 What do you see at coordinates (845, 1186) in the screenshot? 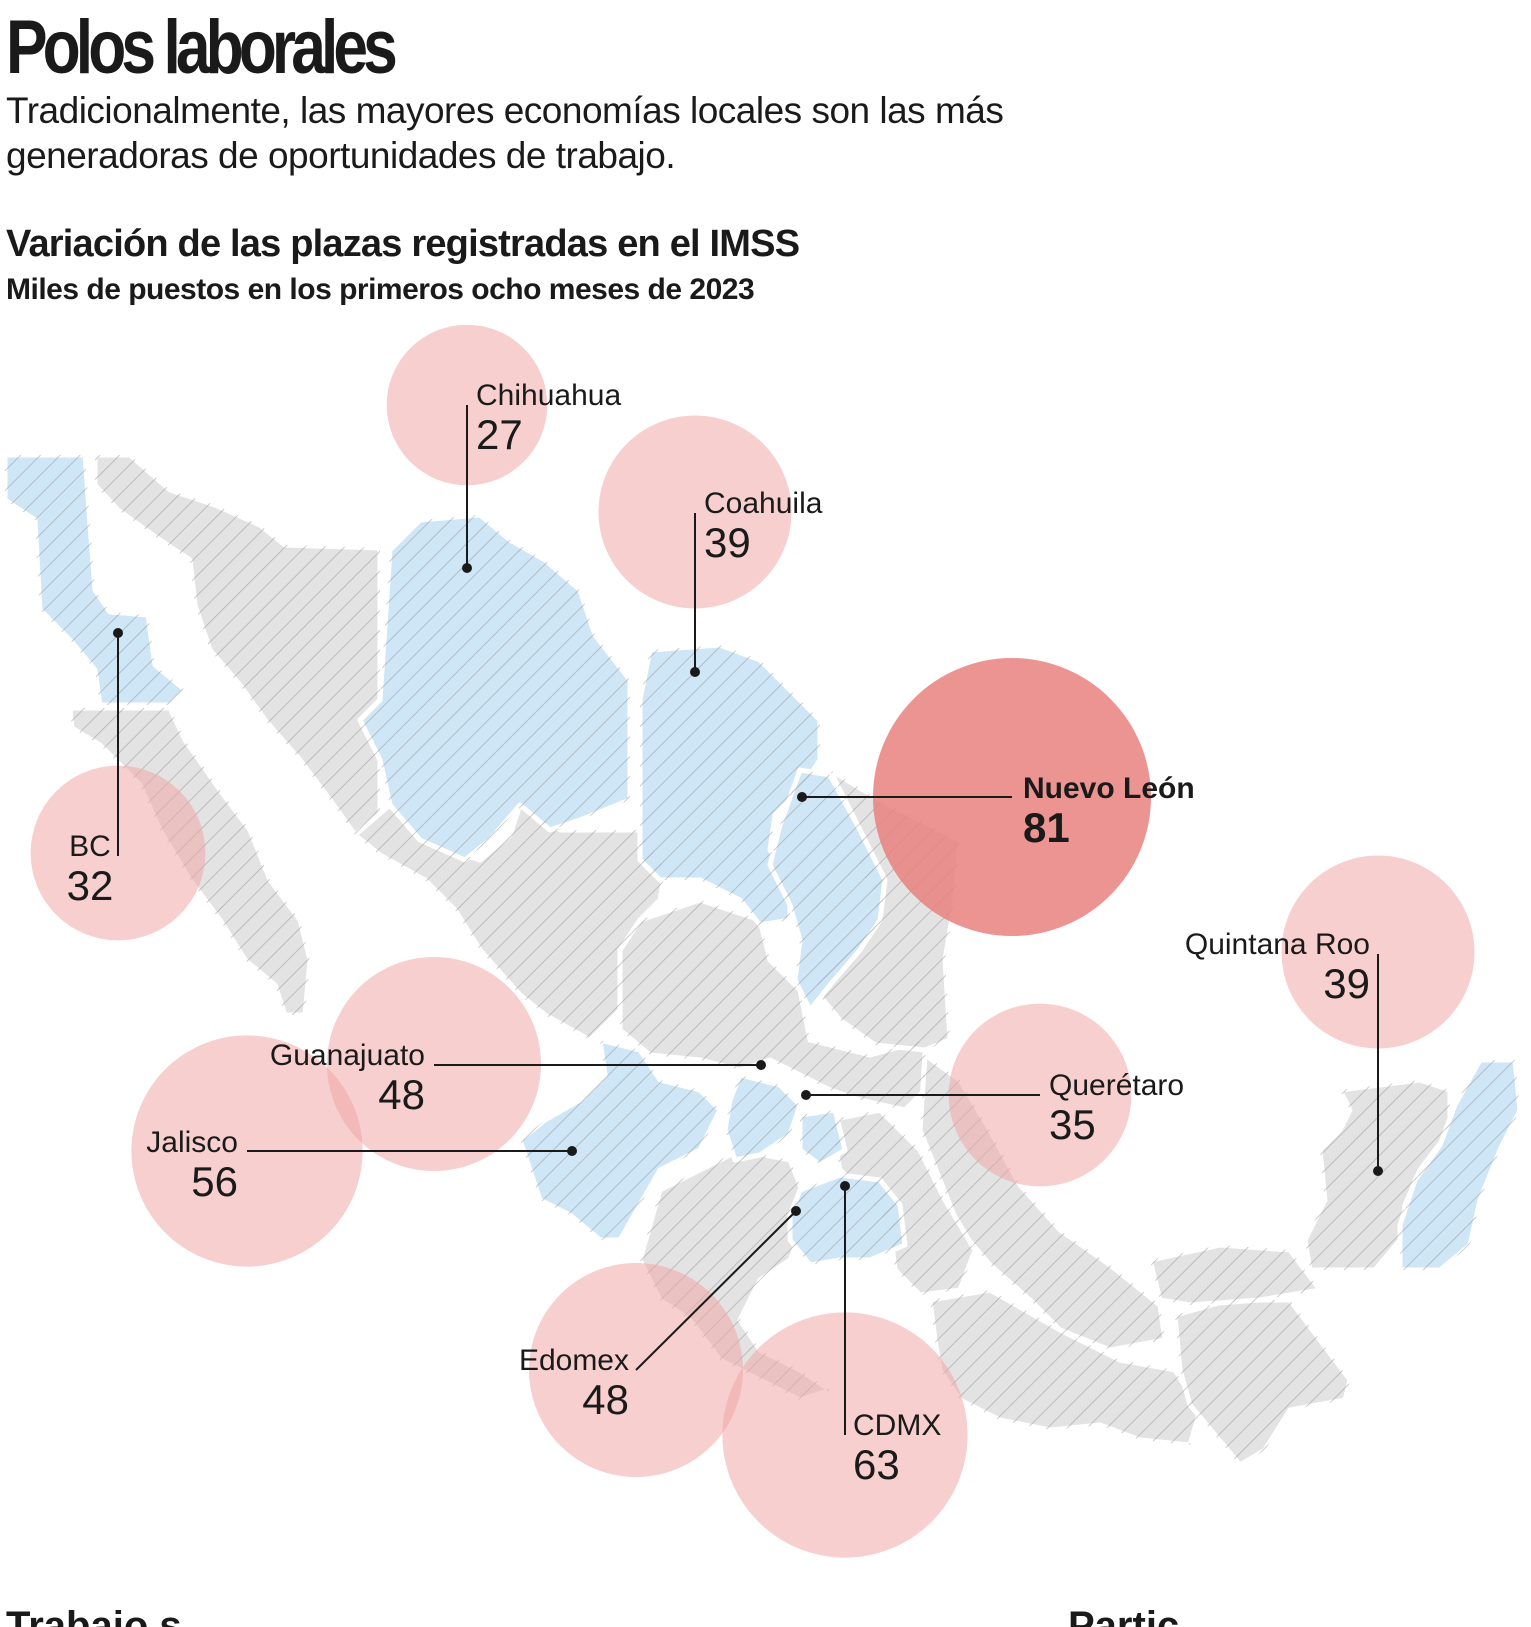
I see `dot-cdmx` at bounding box center [845, 1186].